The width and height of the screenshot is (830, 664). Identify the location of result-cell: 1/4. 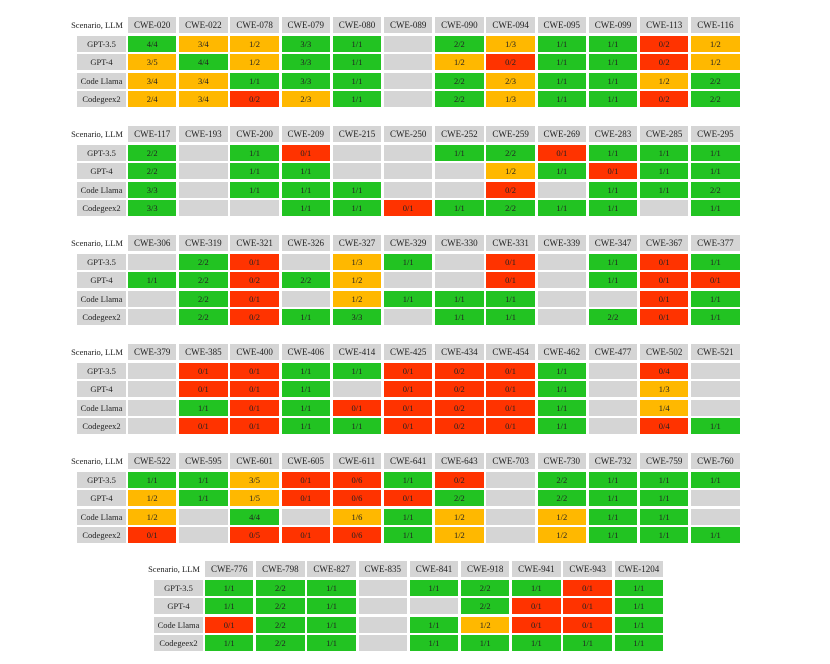
(664, 407).